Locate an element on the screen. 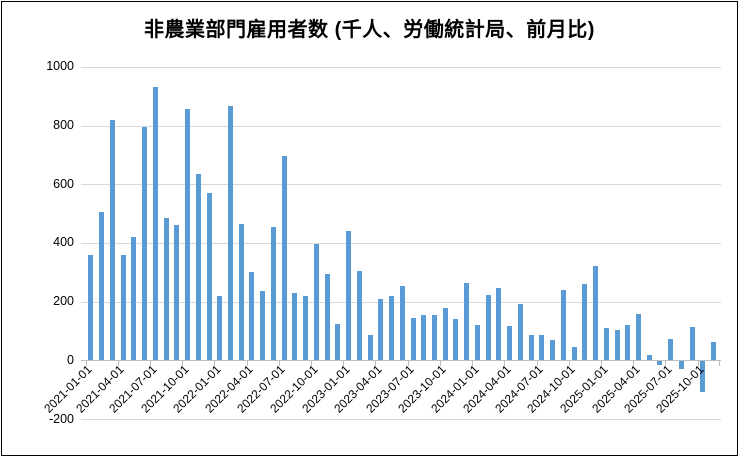 The width and height of the screenshot is (740, 461). y-axis-tick-label: 400 is located at coordinates (63, 242).